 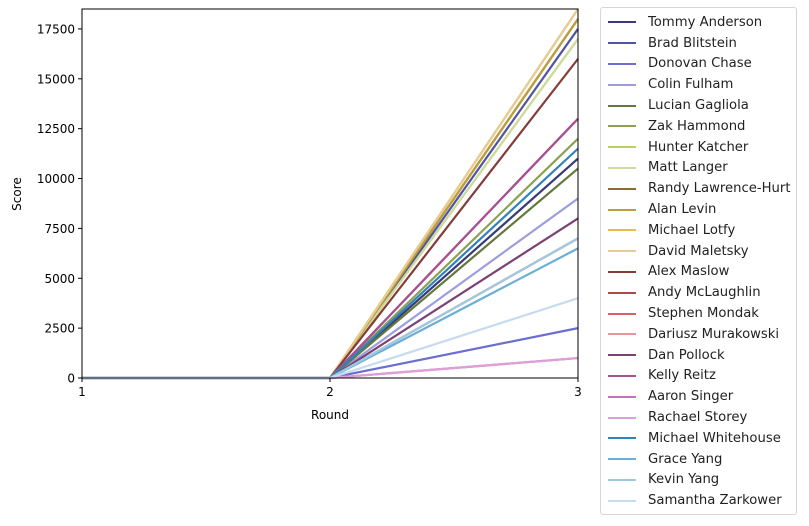 I want to click on legend-label: Alex Maslow, so click(x=689, y=272).